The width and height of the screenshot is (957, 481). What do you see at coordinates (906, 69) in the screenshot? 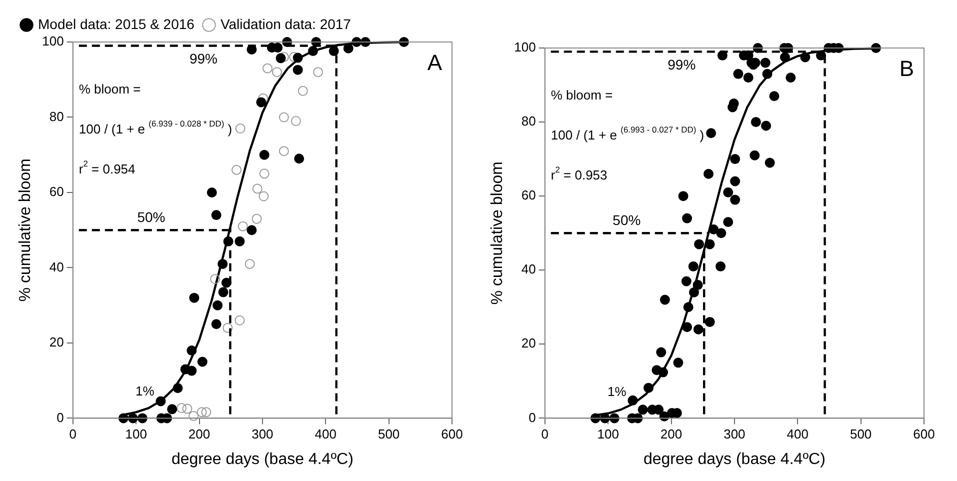
I see `annotation: B` at bounding box center [906, 69].